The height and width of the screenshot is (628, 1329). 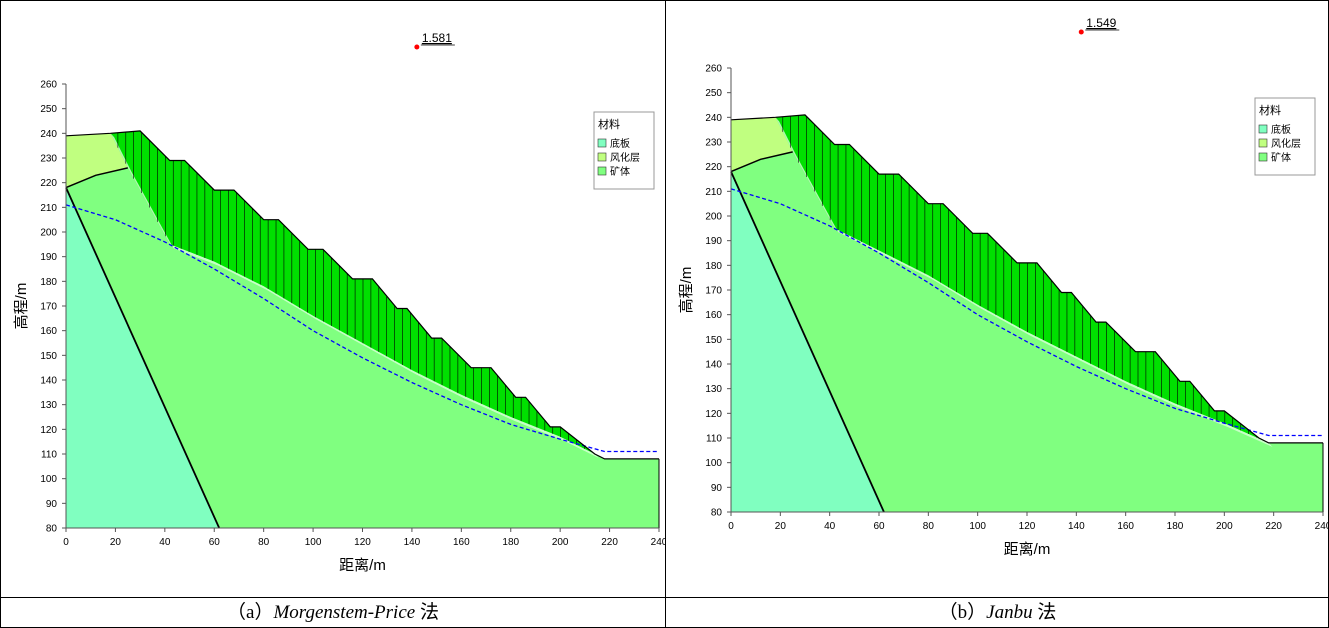 I want to click on factor-label: 1.549, so click(x=1101, y=23).